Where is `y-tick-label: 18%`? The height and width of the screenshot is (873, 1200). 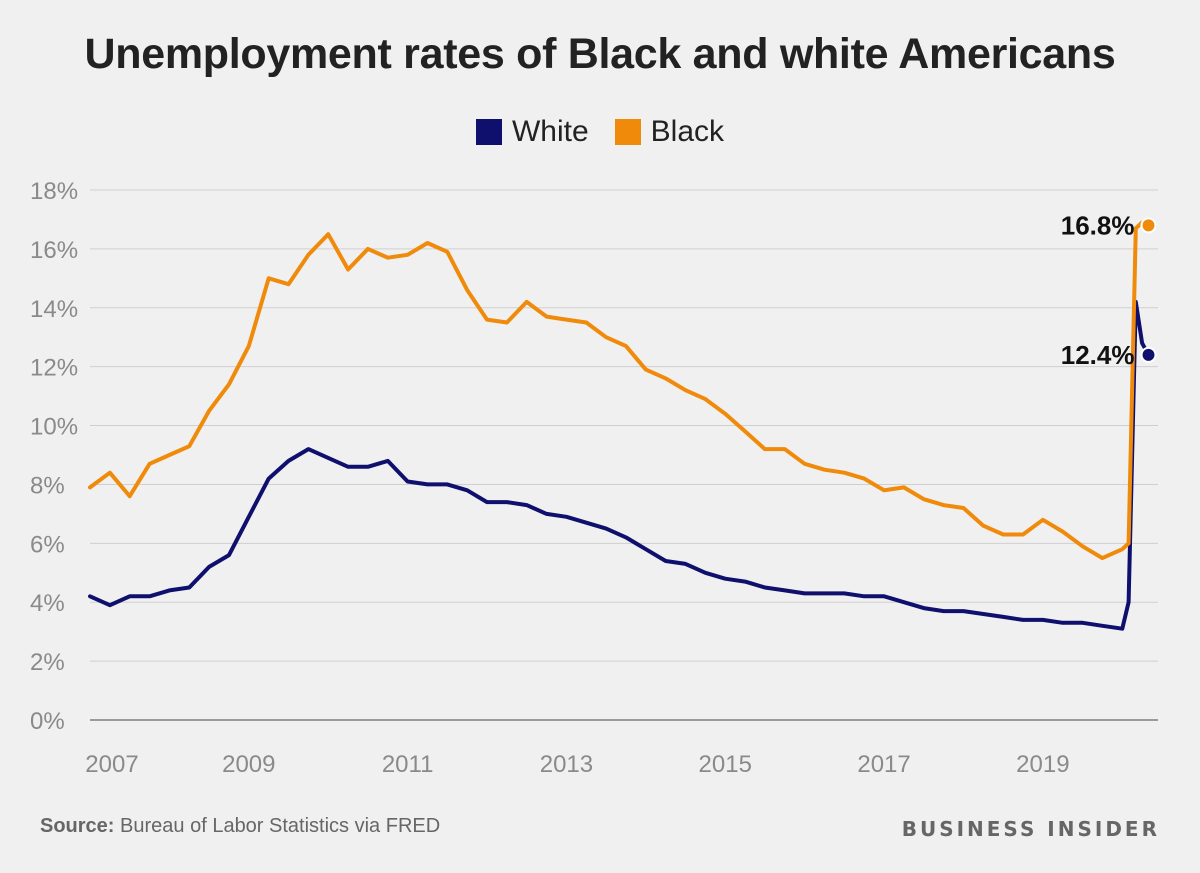
y-tick-label: 18% is located at coordinates (54, 191).